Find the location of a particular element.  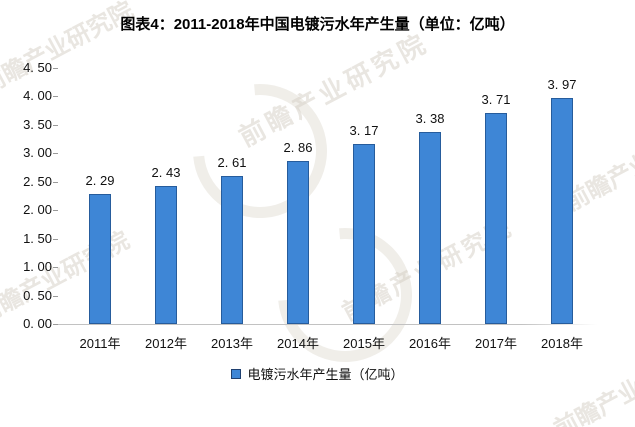

x-axis-category-label: 2014年 is located at coordinates (298, 343).